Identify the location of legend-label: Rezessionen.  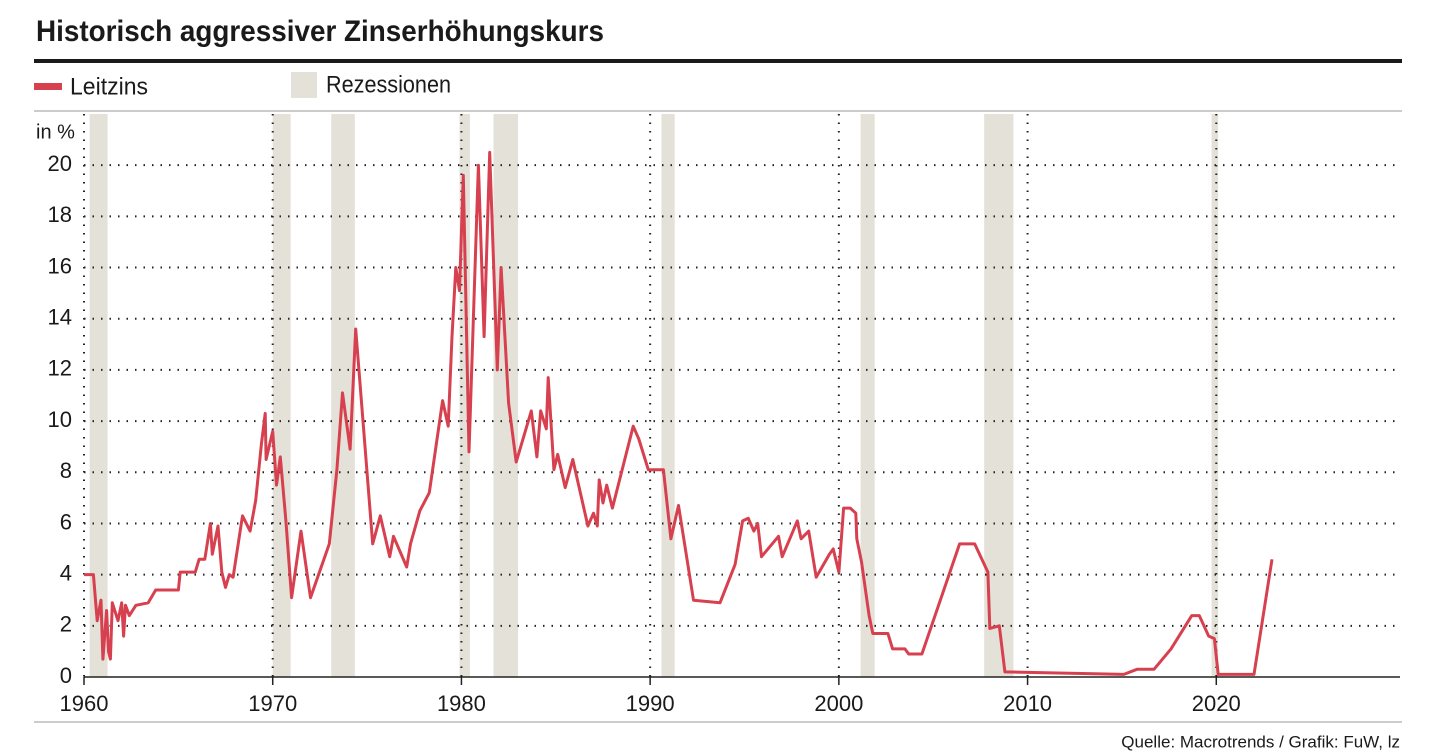
(388, 84).